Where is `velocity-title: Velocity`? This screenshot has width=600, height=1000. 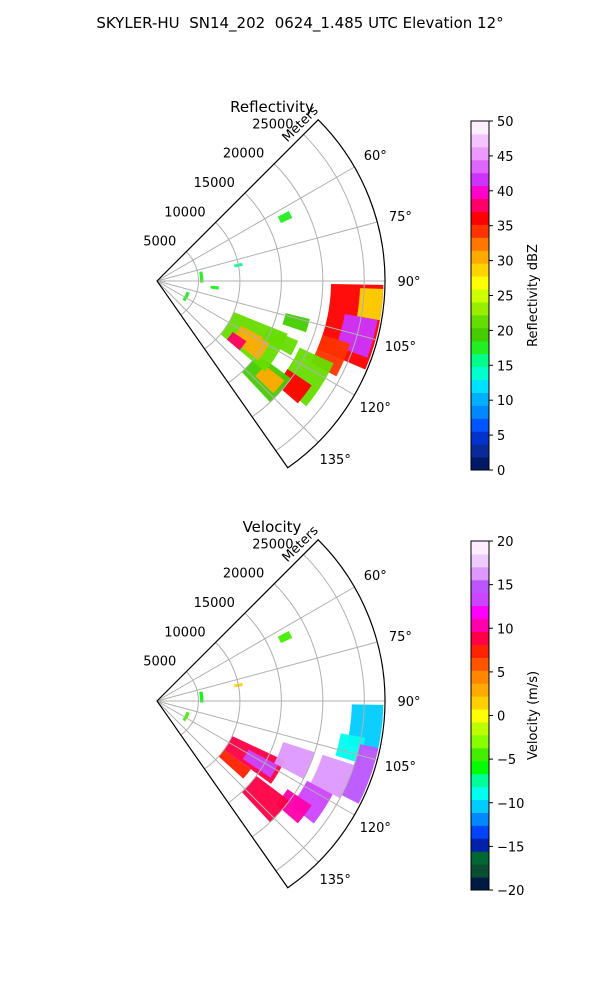
velocity-title: Velocity is located at coordinates (272, 527).